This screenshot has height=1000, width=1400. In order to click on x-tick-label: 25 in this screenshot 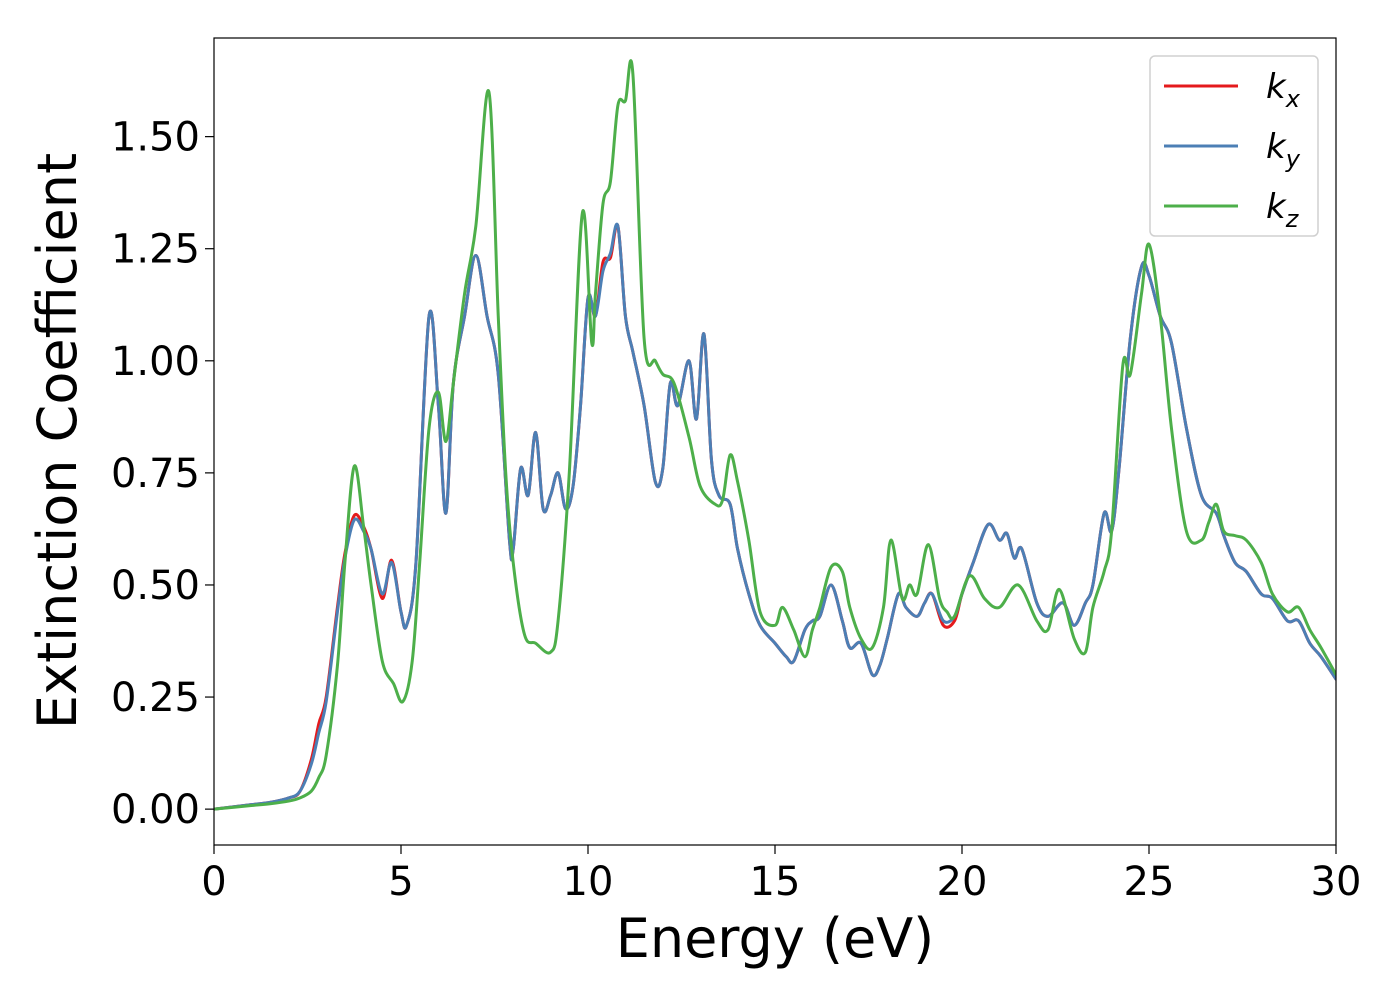, I will do `click(1149, 882)`.